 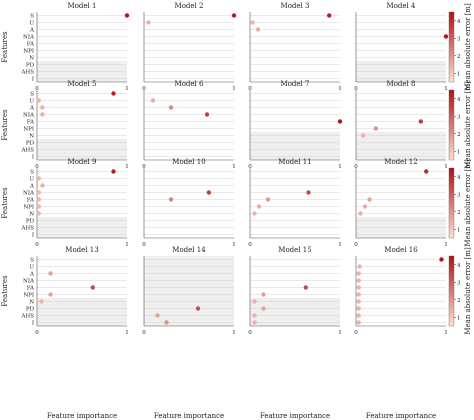 What do you see at coordinates (468, 125) in the screenshot?
I see `colorbar-label: Mean absolute error [m]` at bounding box center [468, 125].